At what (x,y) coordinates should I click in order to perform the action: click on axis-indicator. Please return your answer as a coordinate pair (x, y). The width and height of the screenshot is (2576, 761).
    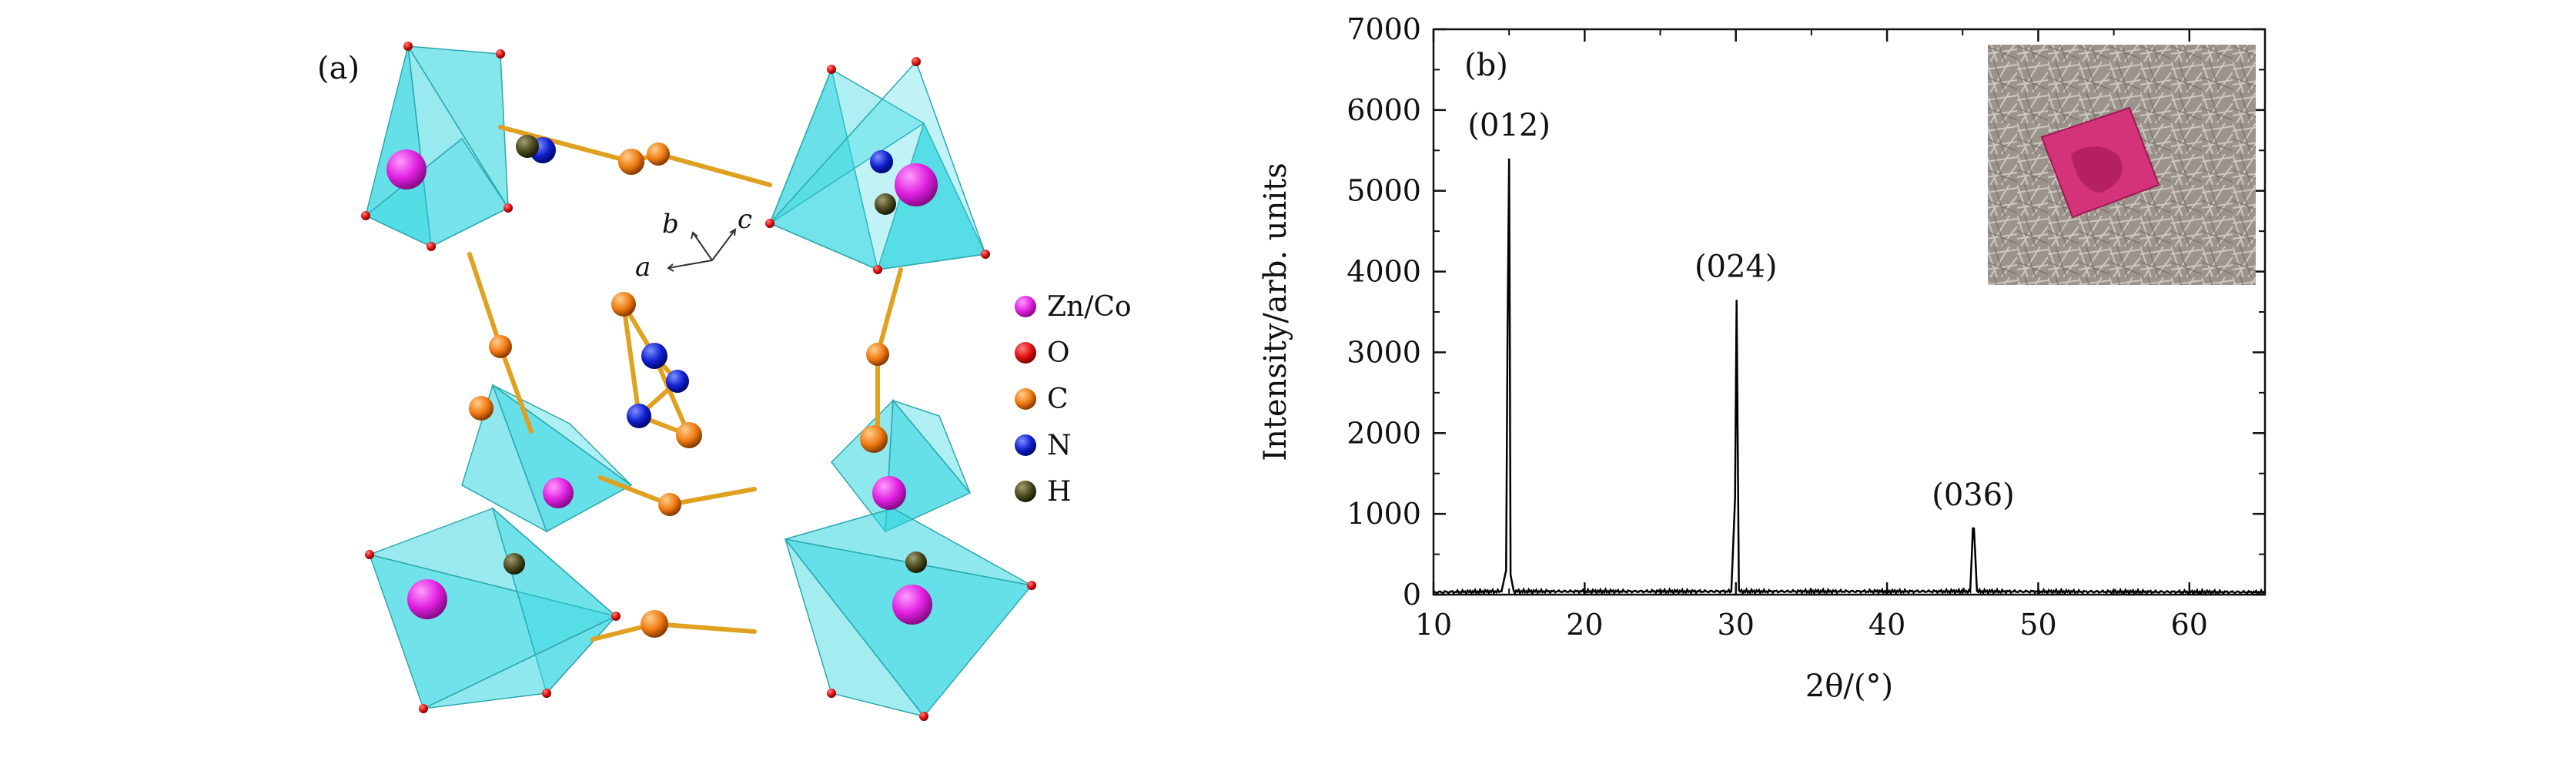
    Looking at the image, I should click on (702, 250).